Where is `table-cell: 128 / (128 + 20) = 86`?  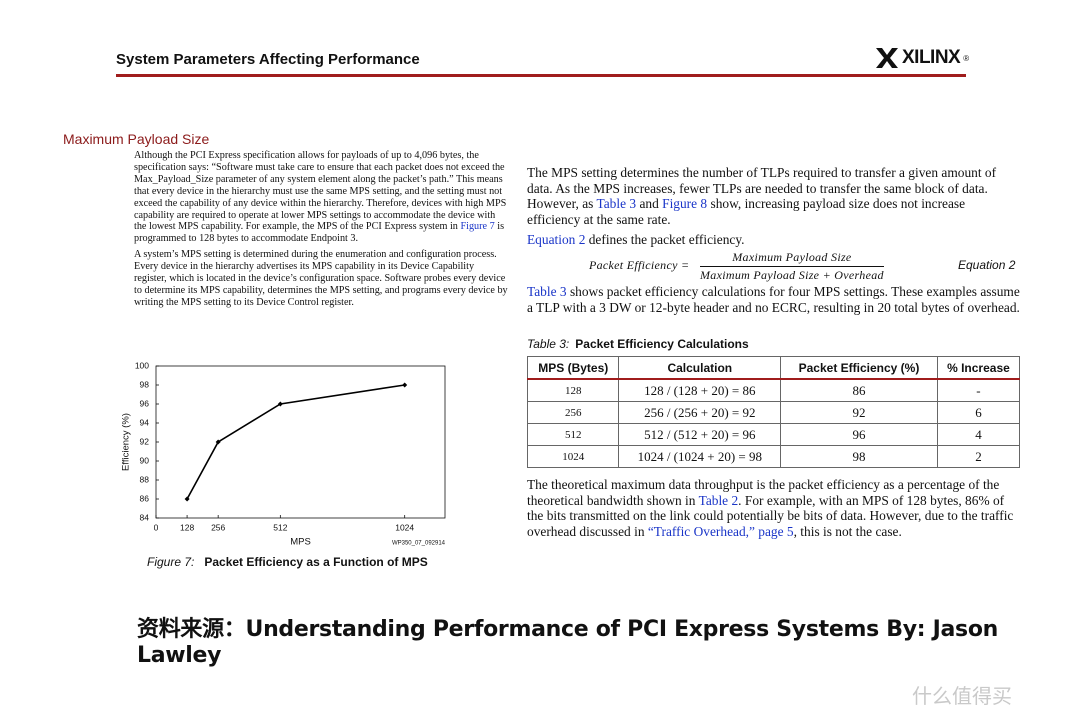
table-cell: 128 / (128 + 20) = 86 is located at coordinates (700, 390).